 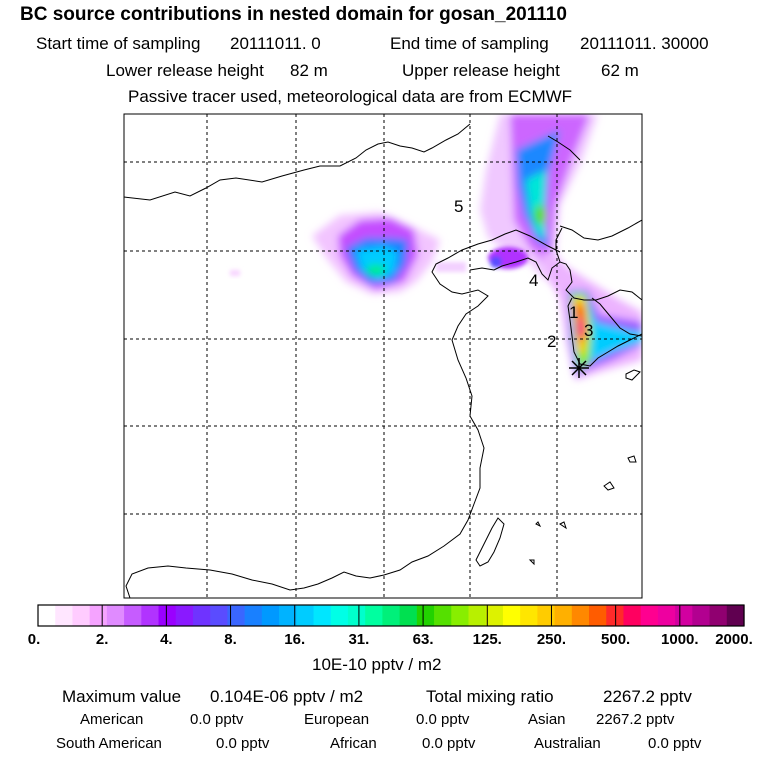 What do you see at coordinates (217, 719) in the screenshot?
I see `value-american: 0.0 pptv` at bounding box center [217, 719].